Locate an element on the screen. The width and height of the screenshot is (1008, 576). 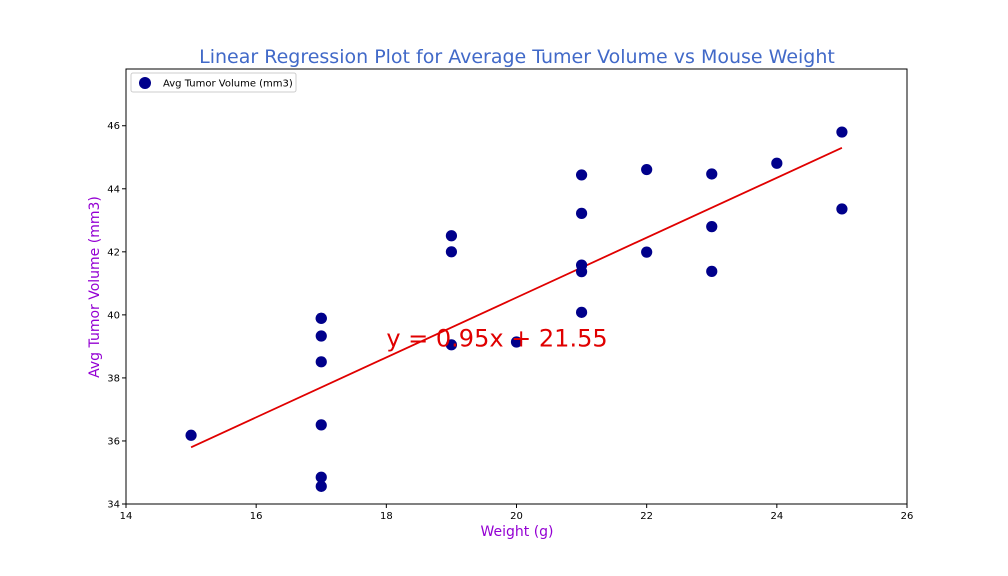
x-axis-ticks: 14 16 18 20 22 24 26 is located at coordinates (517, 513).